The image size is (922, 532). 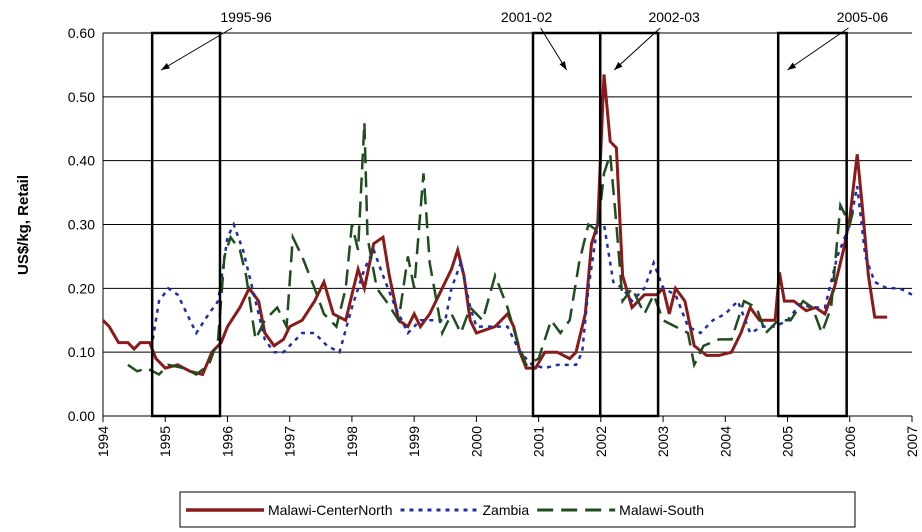 What do you see at coordinates (674, 17) in the screenshot?
I see `annotation-label: 2002-03` at bounding box center [674, 17].